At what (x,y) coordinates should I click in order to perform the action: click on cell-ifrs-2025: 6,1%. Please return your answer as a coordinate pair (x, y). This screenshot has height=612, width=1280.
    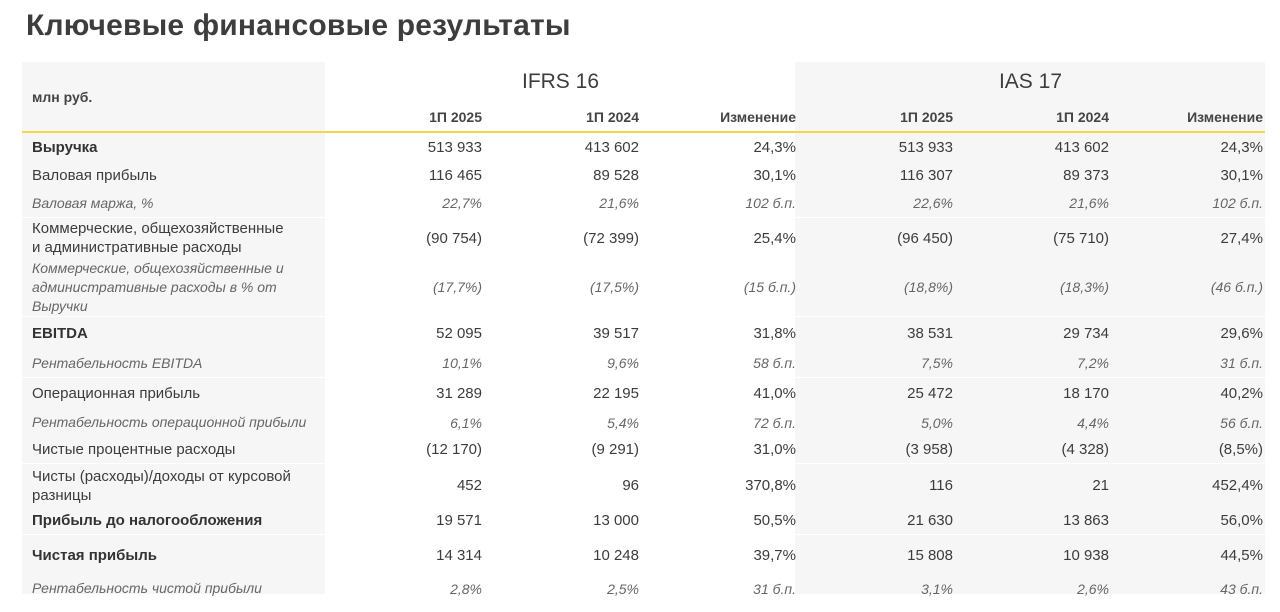
    Looking at the image, I should click on (466, 422).